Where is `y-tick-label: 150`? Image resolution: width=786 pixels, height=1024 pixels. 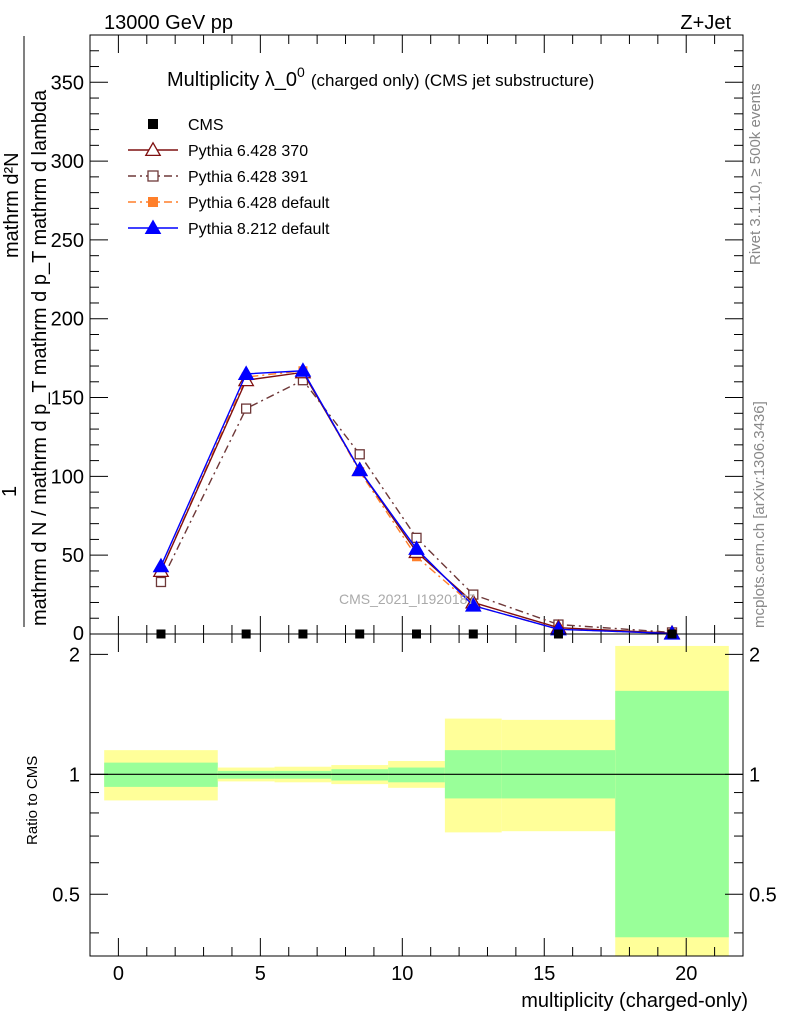 y-tick-label: 150 is located at coordinates (67, 399).